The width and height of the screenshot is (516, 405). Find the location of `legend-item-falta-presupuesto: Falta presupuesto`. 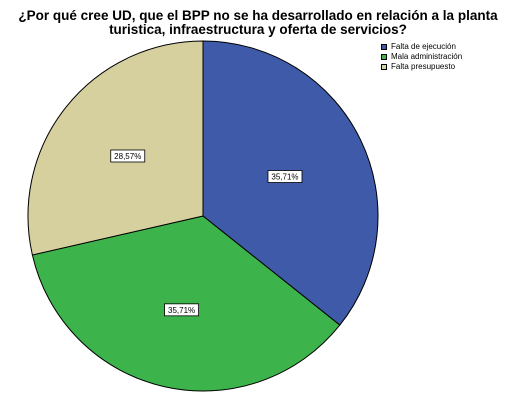

legend-item-falta-presupuesto: Falta presupuesto is located at coordinates (421, 67).